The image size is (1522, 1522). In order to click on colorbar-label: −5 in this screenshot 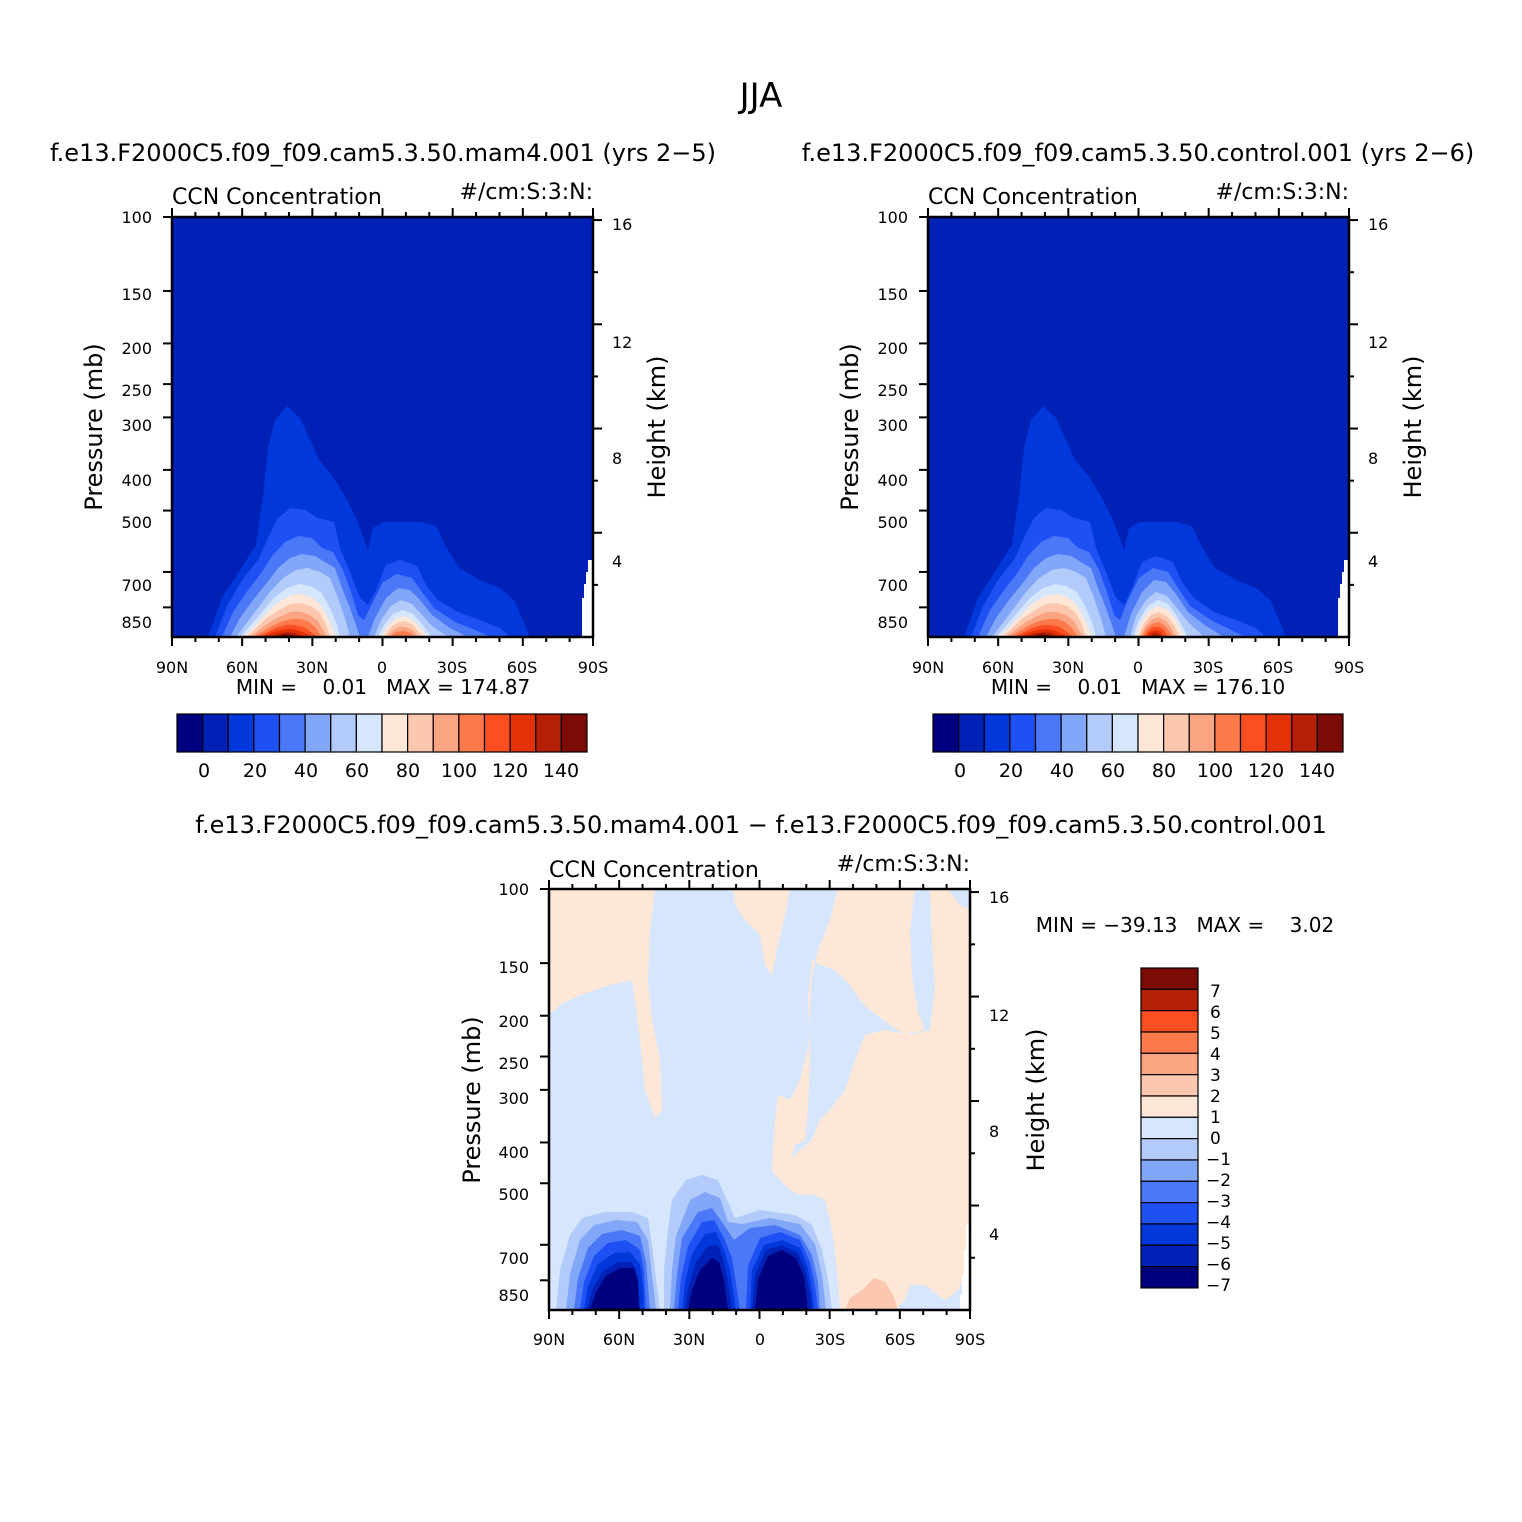, I will do `click(1218, 1244)`.